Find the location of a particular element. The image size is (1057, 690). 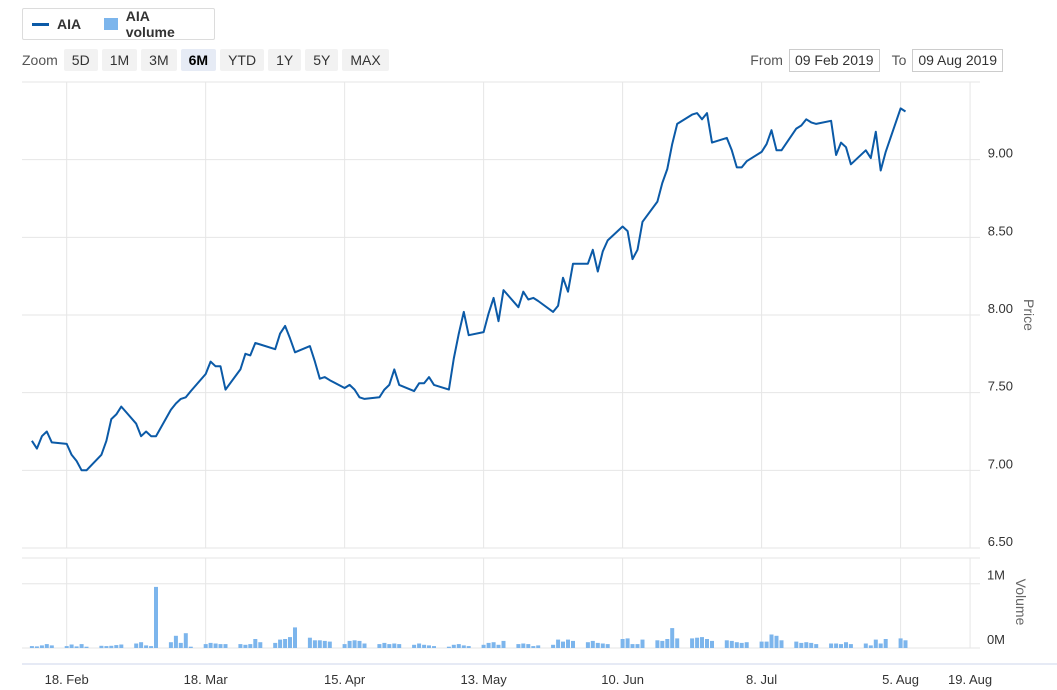

zoom-button-5y: 5Y is located at coordinates (322, 60).